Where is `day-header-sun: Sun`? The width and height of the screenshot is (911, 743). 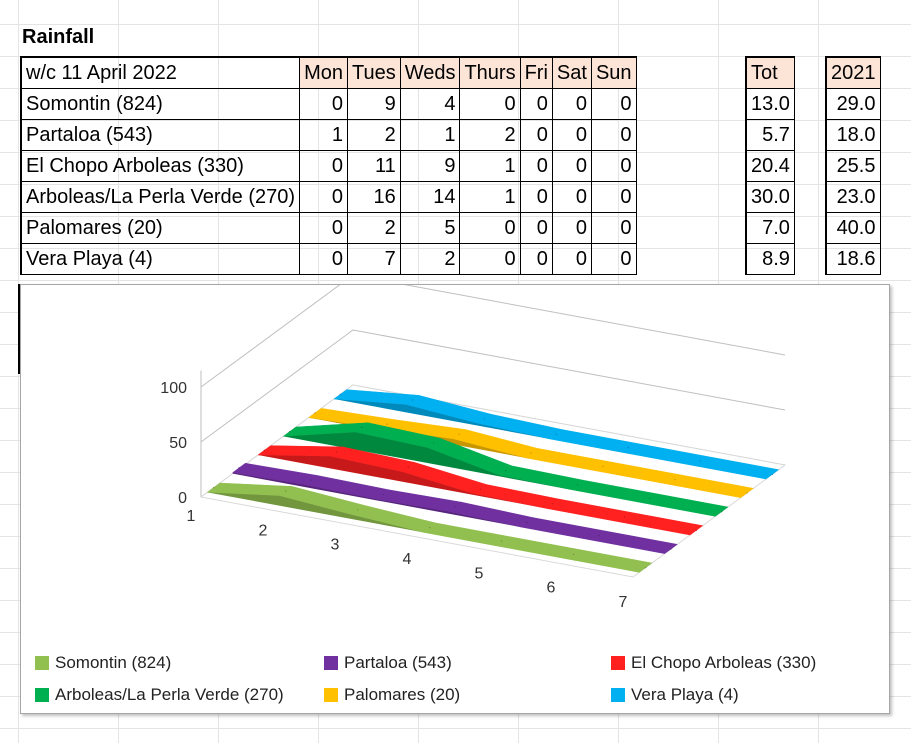
day-header-sun: Sun is located at coordinates (613, 72).